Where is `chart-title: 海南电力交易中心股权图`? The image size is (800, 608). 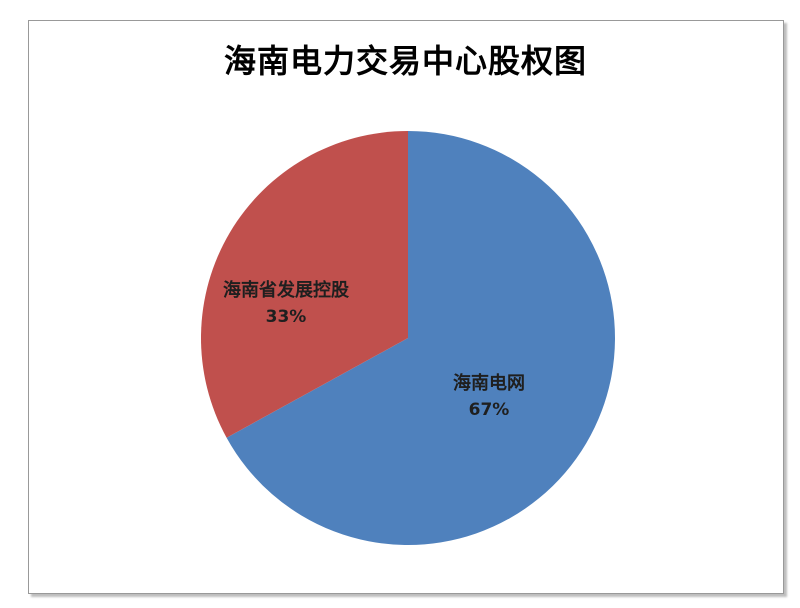 chart-title: 海南电力交易中心股权图 is located at coordinates (405, 61).